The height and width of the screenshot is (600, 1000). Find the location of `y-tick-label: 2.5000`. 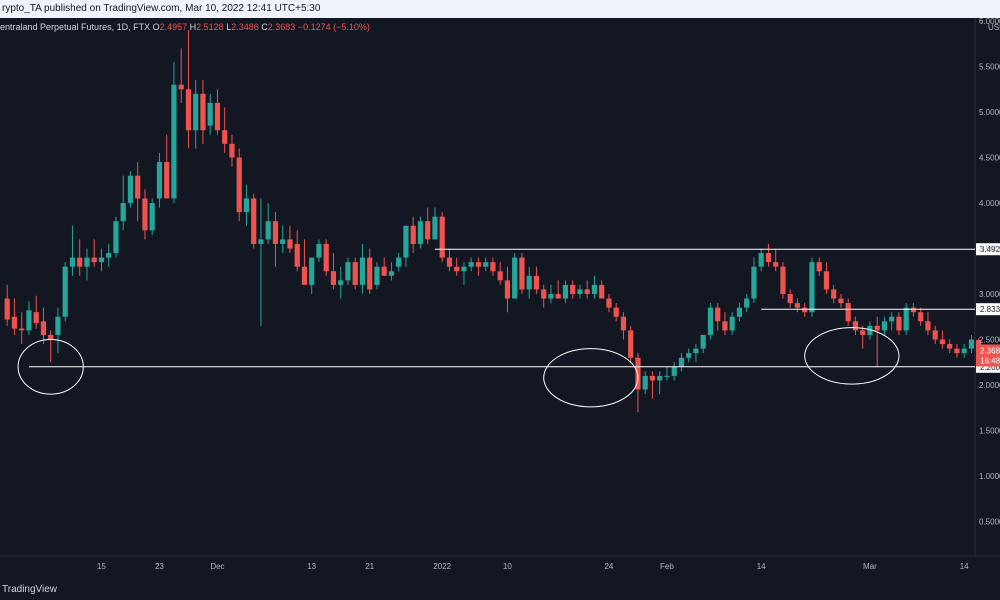

y-tick-label: 2.5000 is located at coordinates (989, 340).